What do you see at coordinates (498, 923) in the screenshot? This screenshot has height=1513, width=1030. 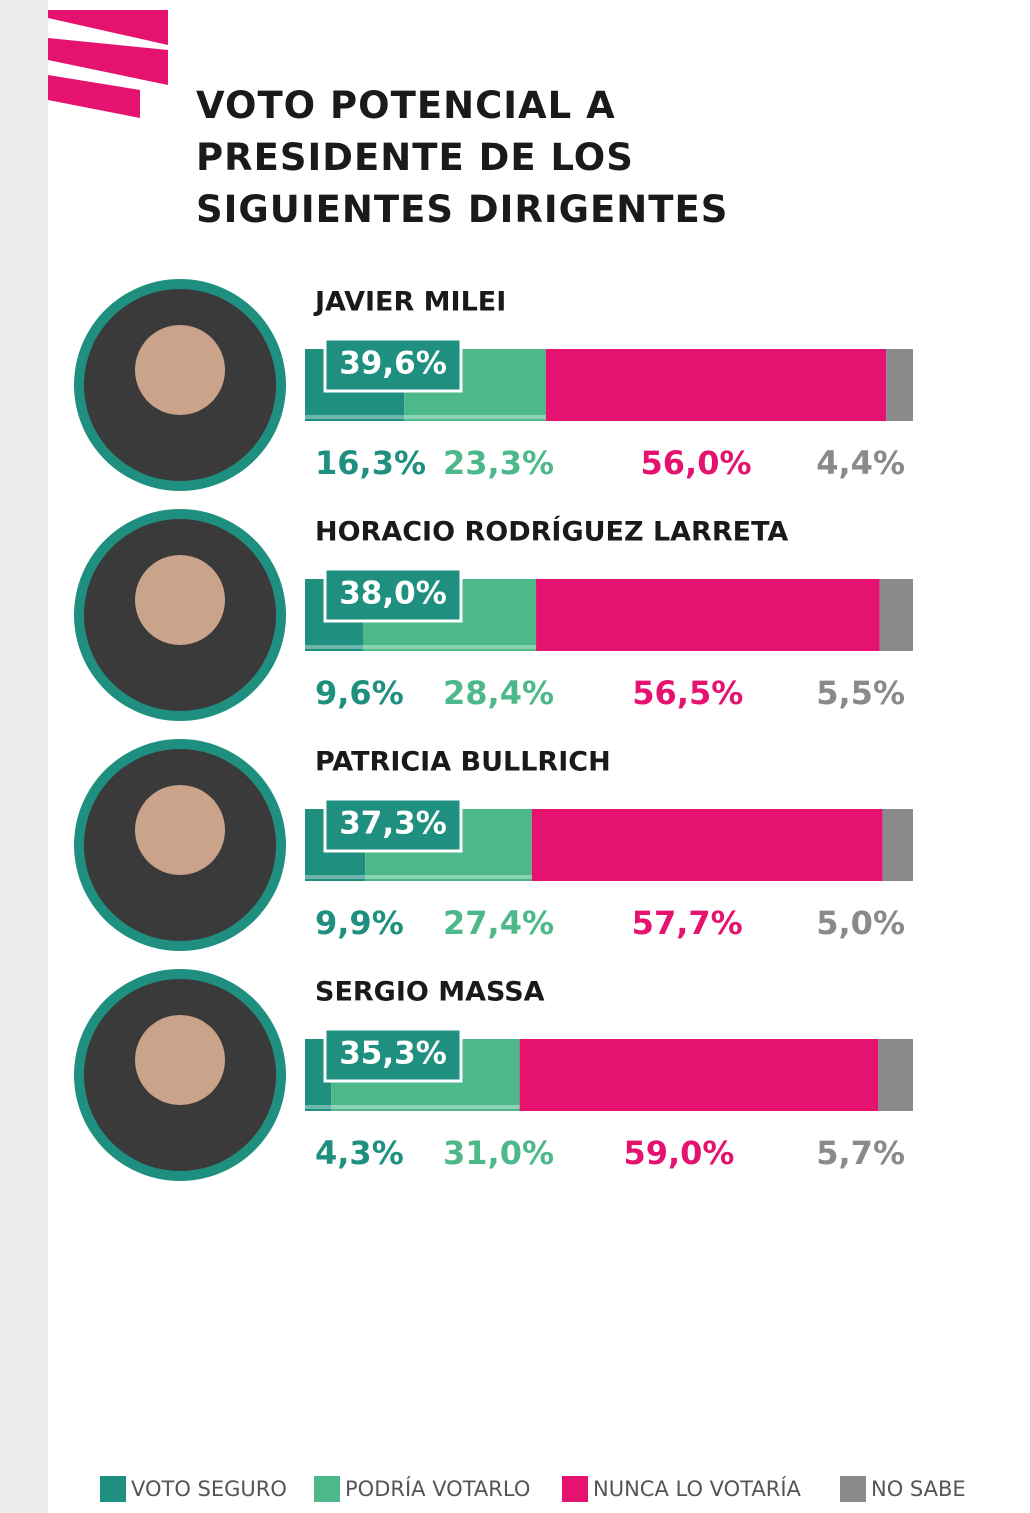 I see `value-label: 27,4%` at bounding box center [498, 923].